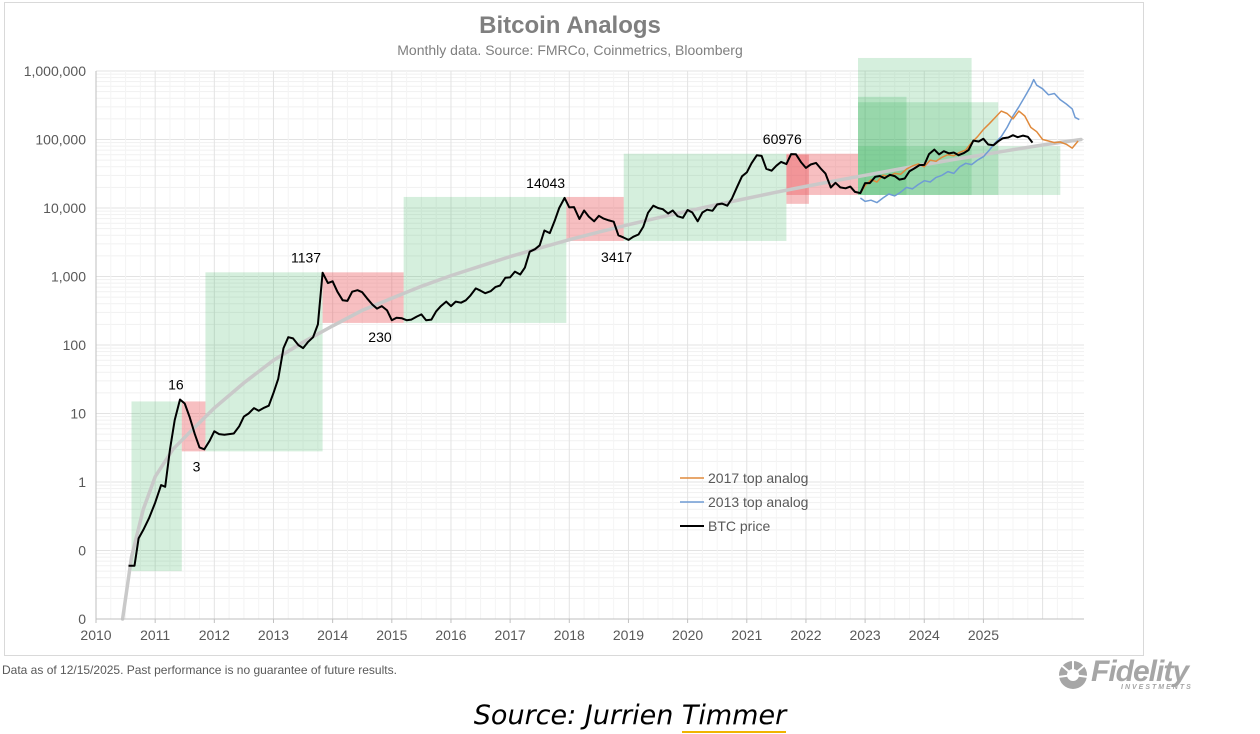 This screenshot has height=734, width=1260. What do you see at coordinates (95, 635) in the screenshot?
I see `x-tick-label: 2010` at bounding box center [95, 635].